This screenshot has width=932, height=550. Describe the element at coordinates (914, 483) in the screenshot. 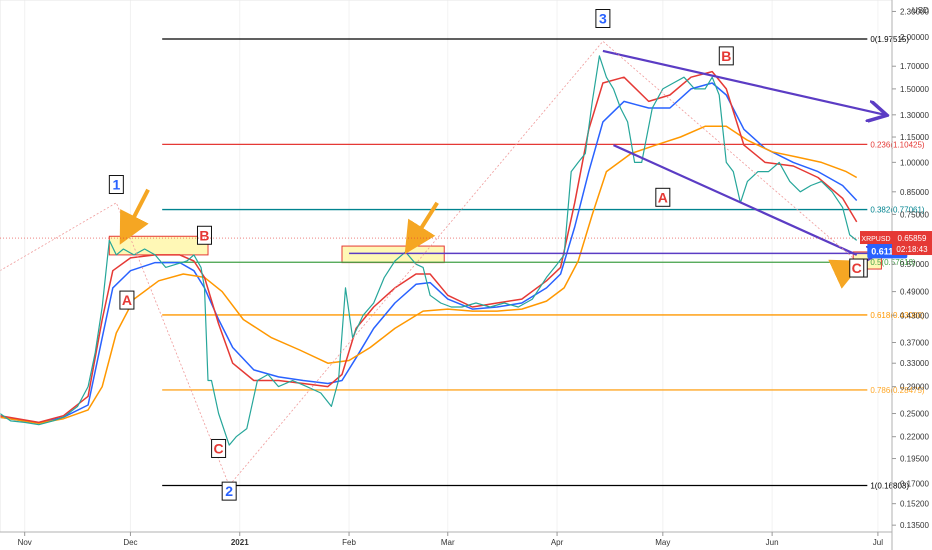

I see `y-tick-label: 0.17000` at that location.